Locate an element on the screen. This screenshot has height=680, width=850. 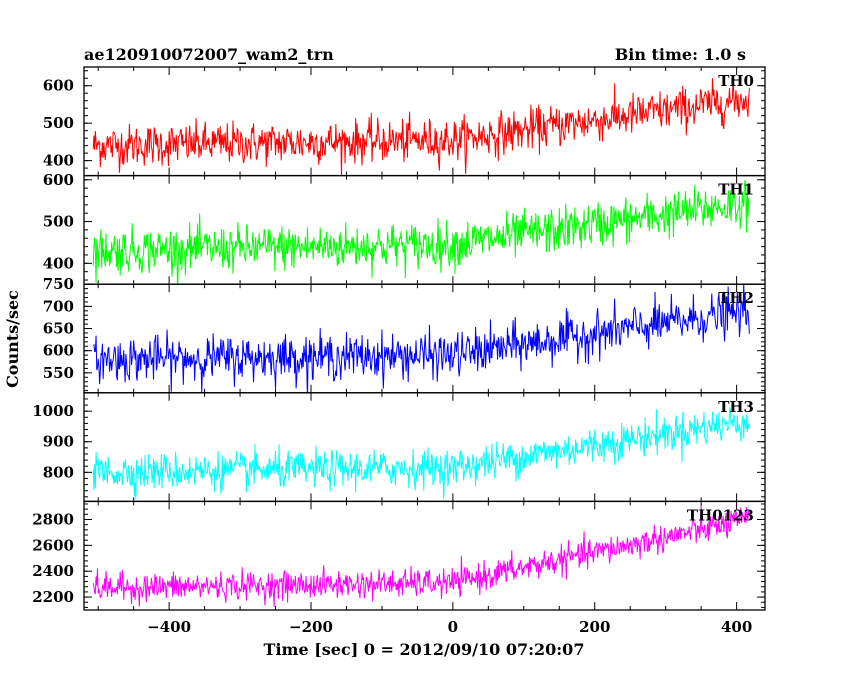
x-tick-label: 0 is located at coordinates (453, 627).